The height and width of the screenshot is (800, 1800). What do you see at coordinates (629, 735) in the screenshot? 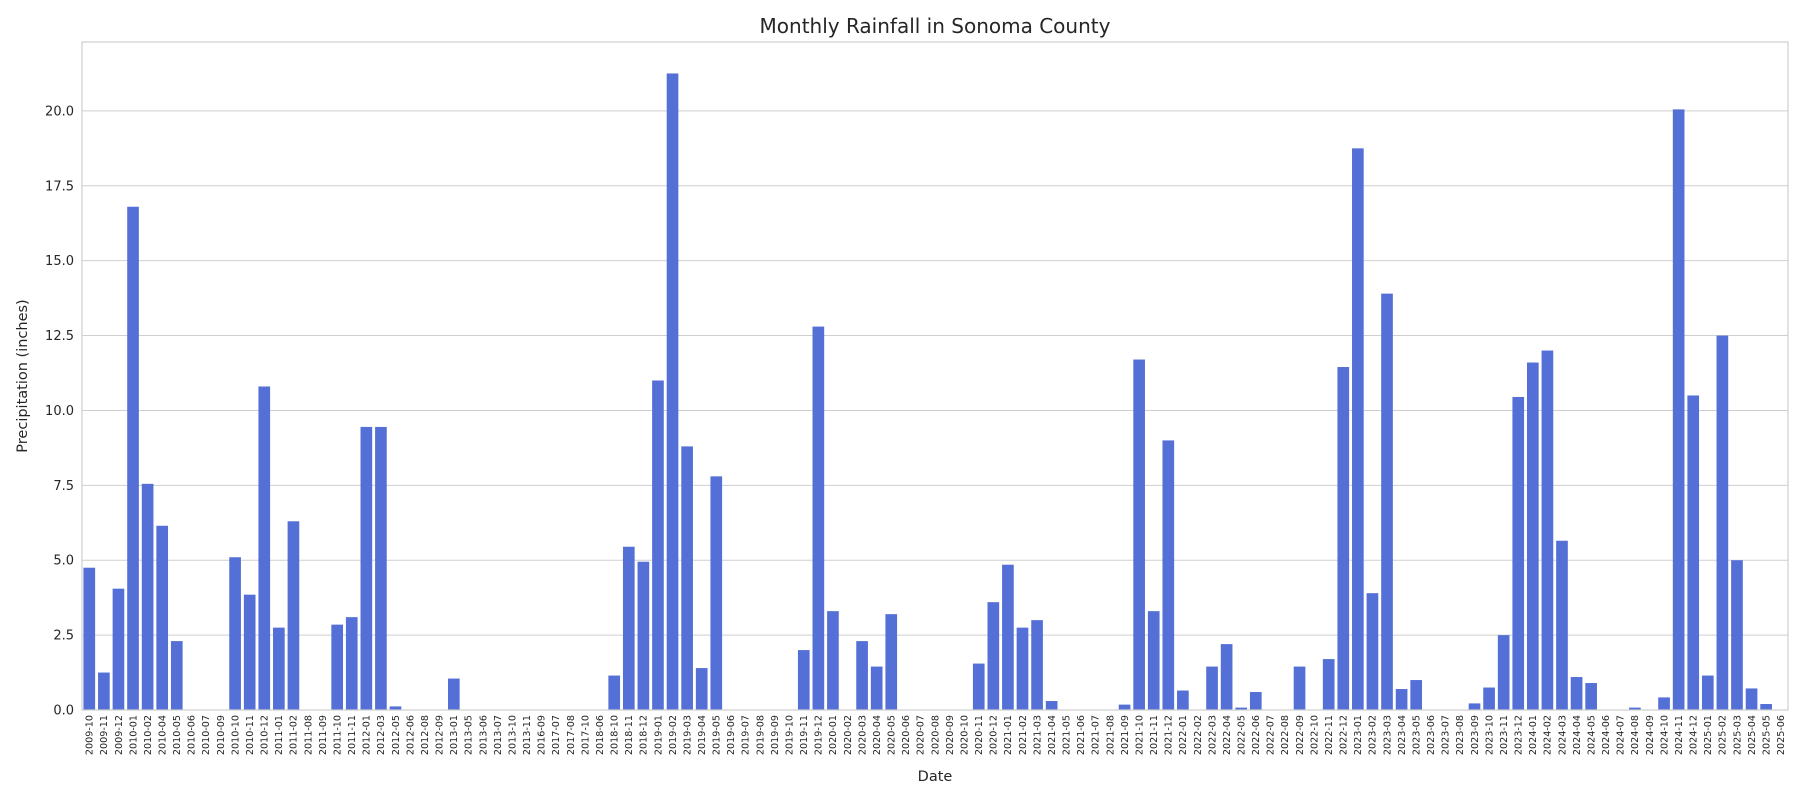
I see `x-tick-label: 2018-11` at bounding box center [629, 735].